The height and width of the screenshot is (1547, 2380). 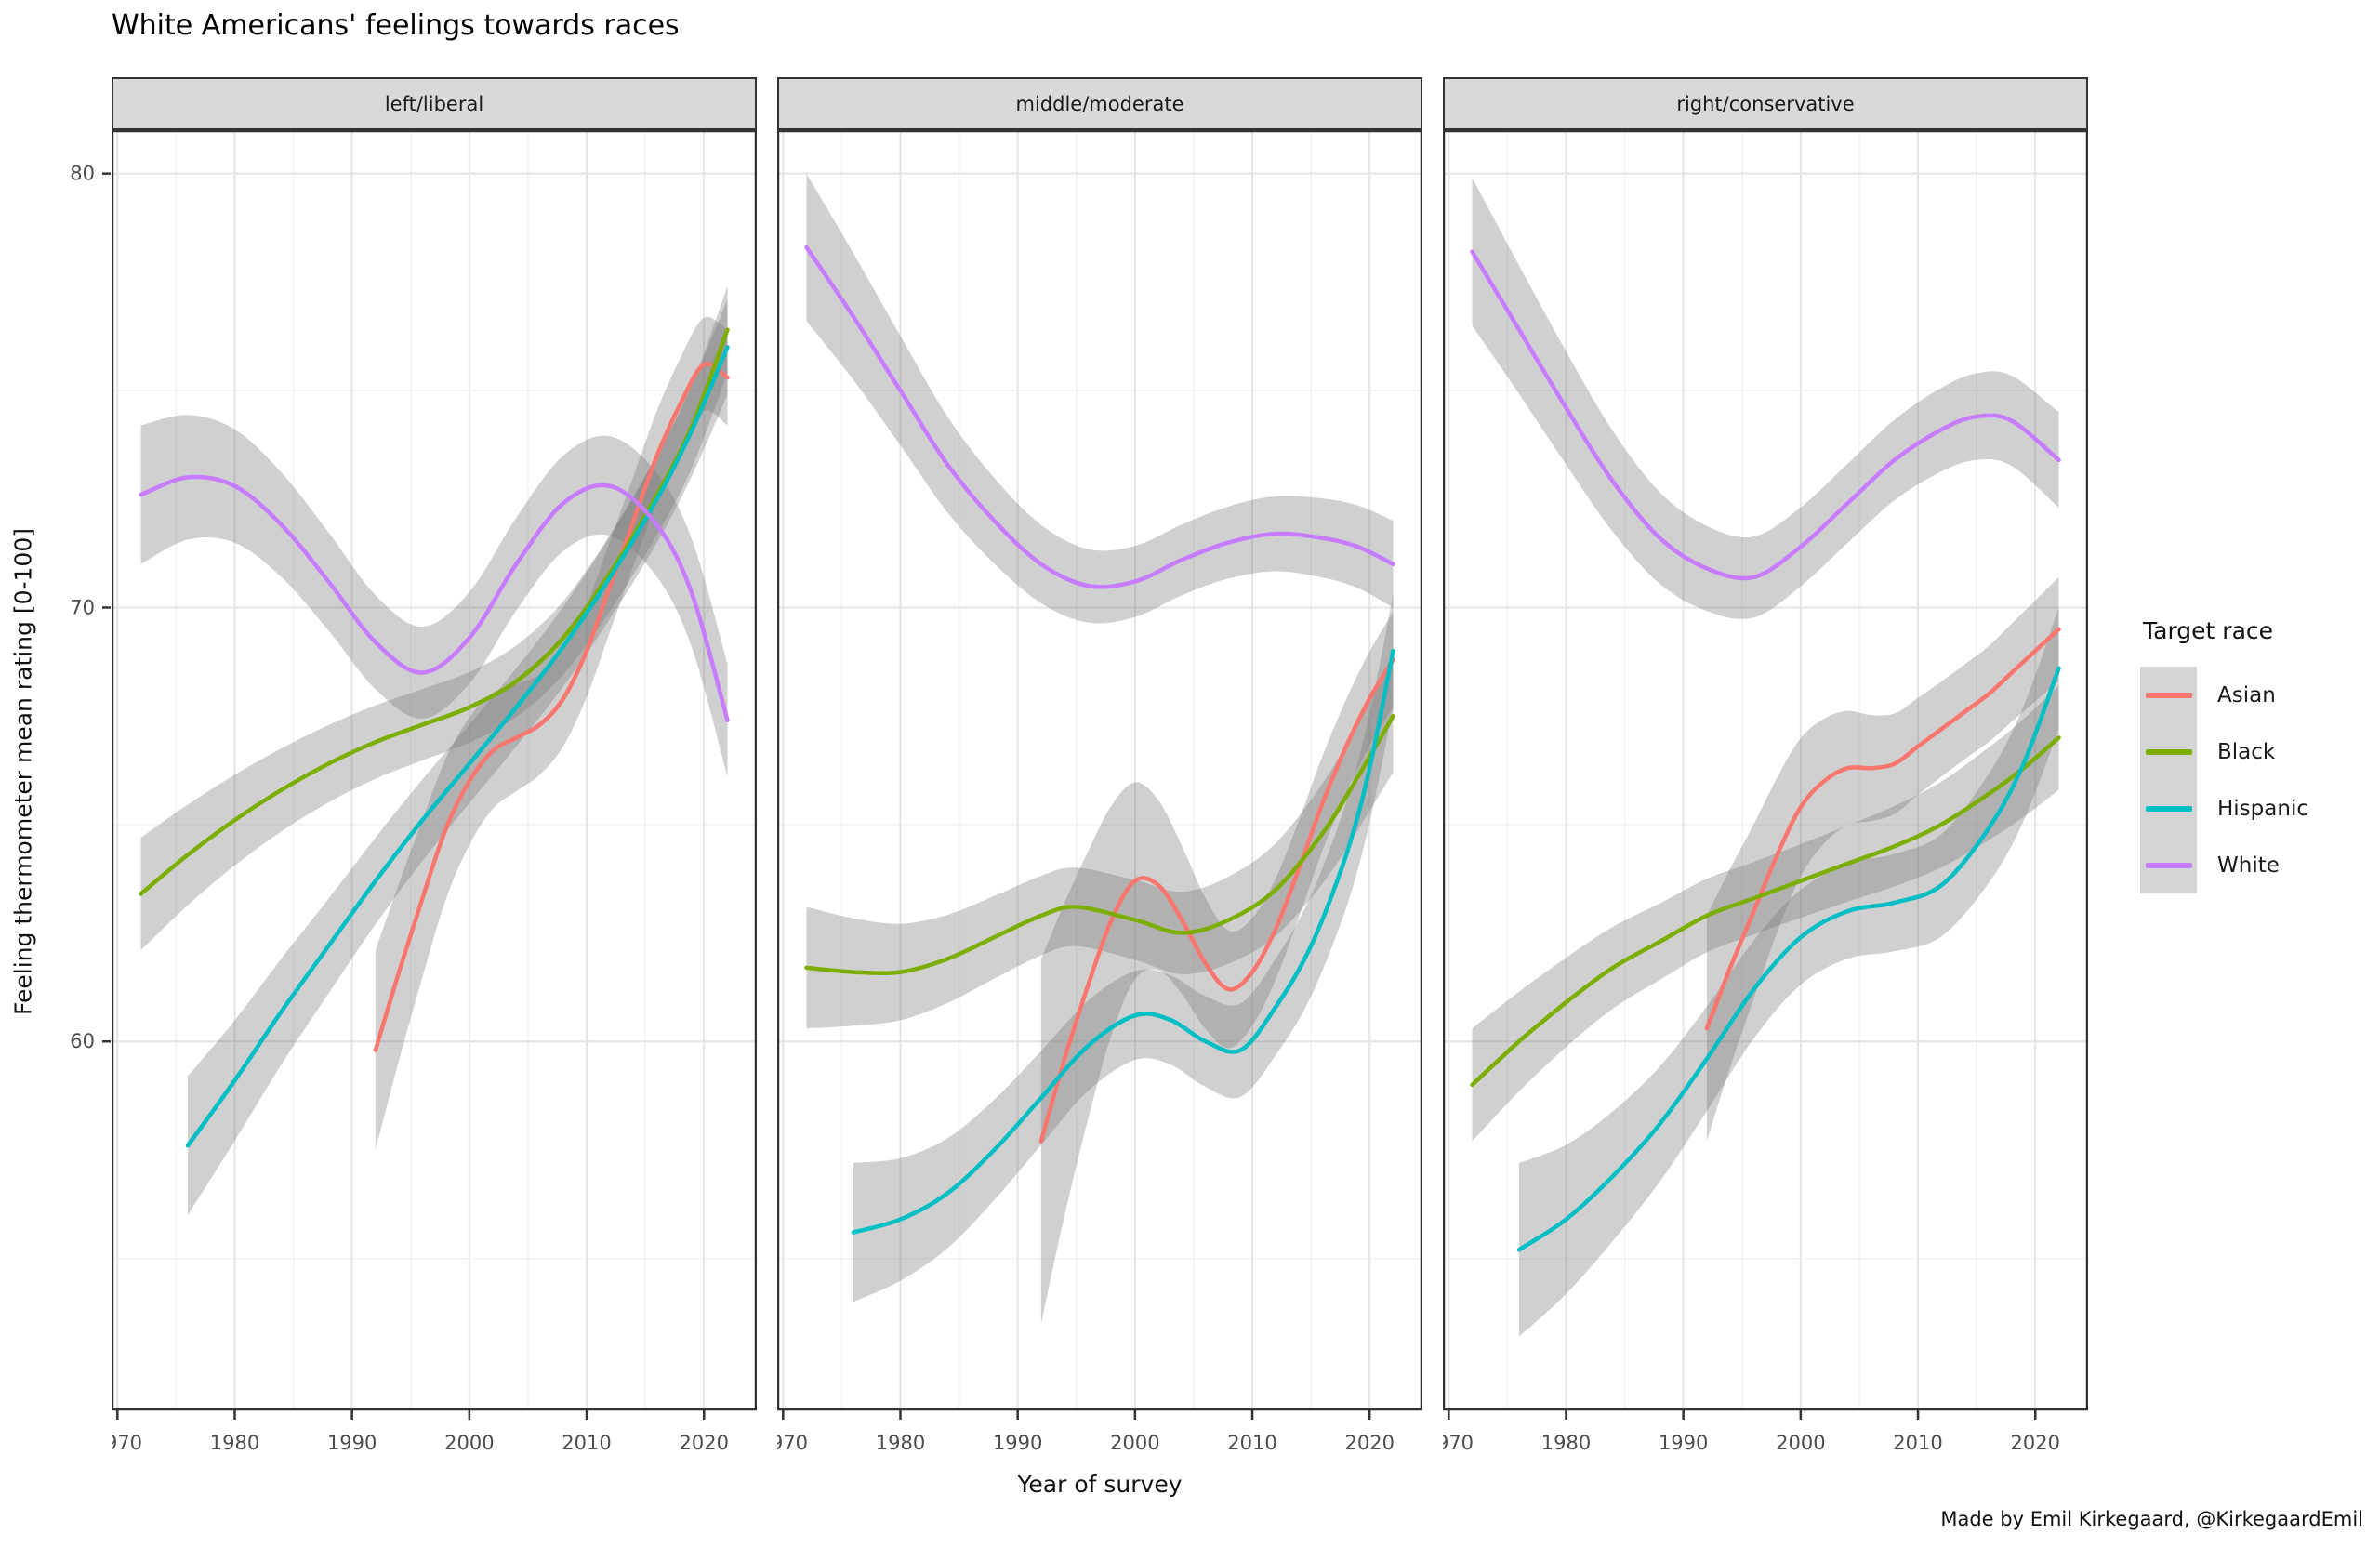 I want to click on hispanic-line-swatch-icon, so click(x=2168, y=808).